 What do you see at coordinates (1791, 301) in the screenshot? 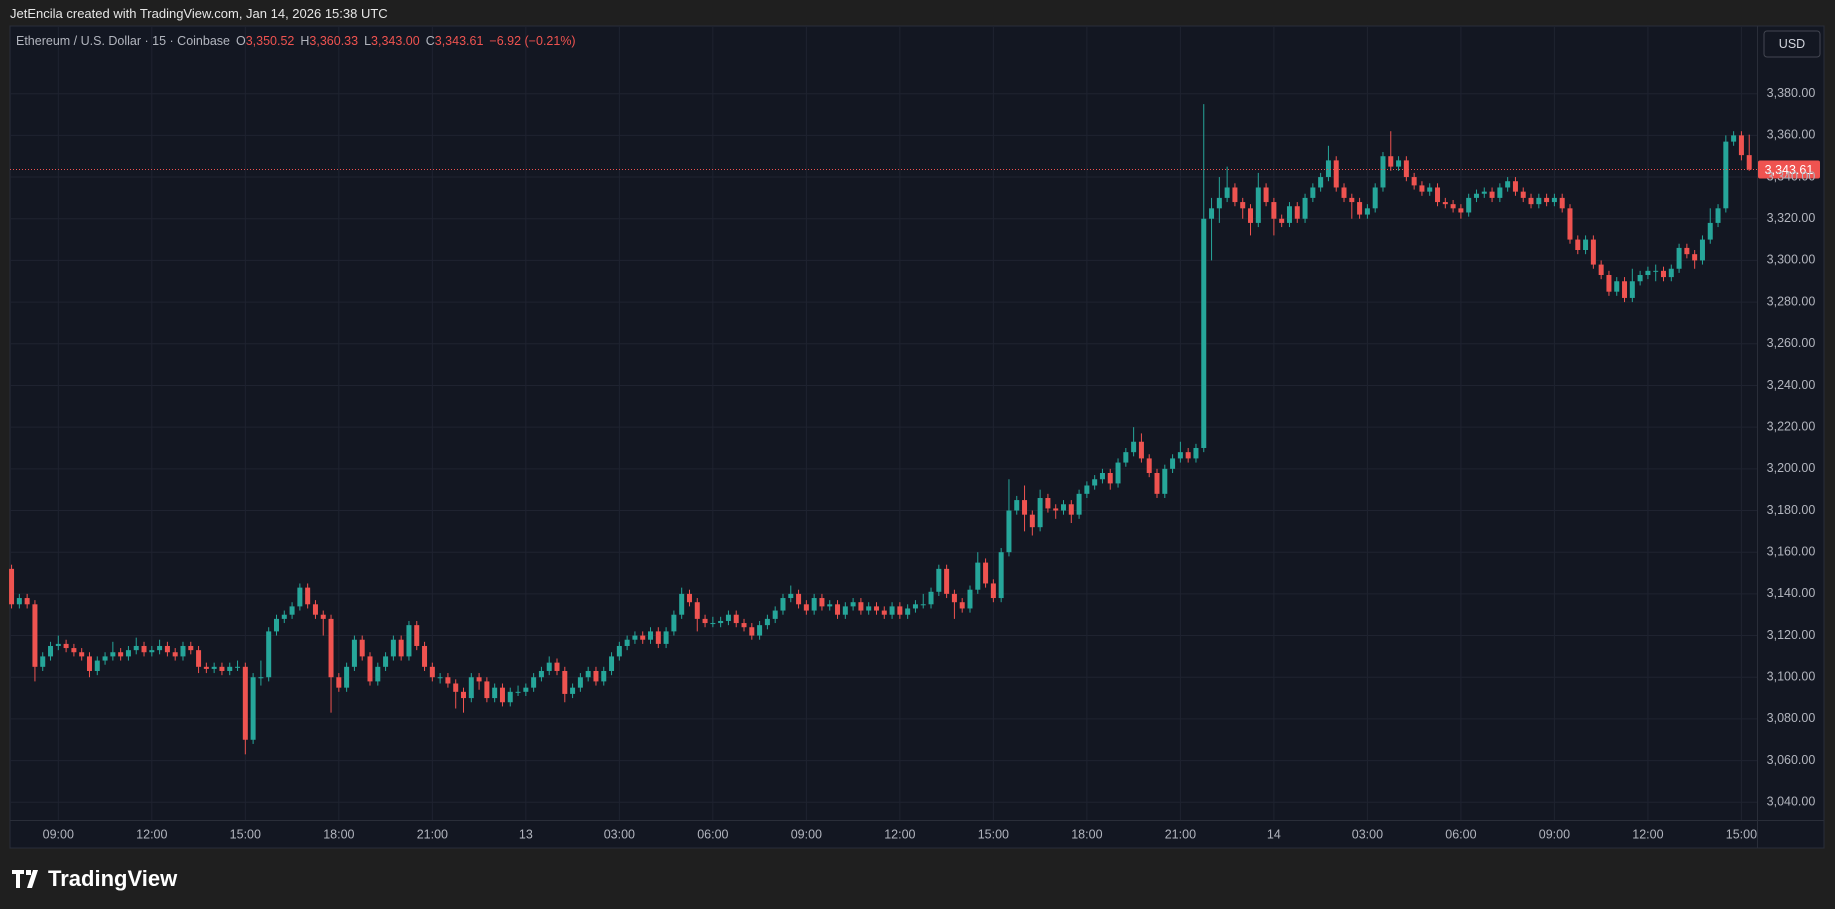
I see `y-tick-label: 3,280.00` at bounding box center [1791, 301].